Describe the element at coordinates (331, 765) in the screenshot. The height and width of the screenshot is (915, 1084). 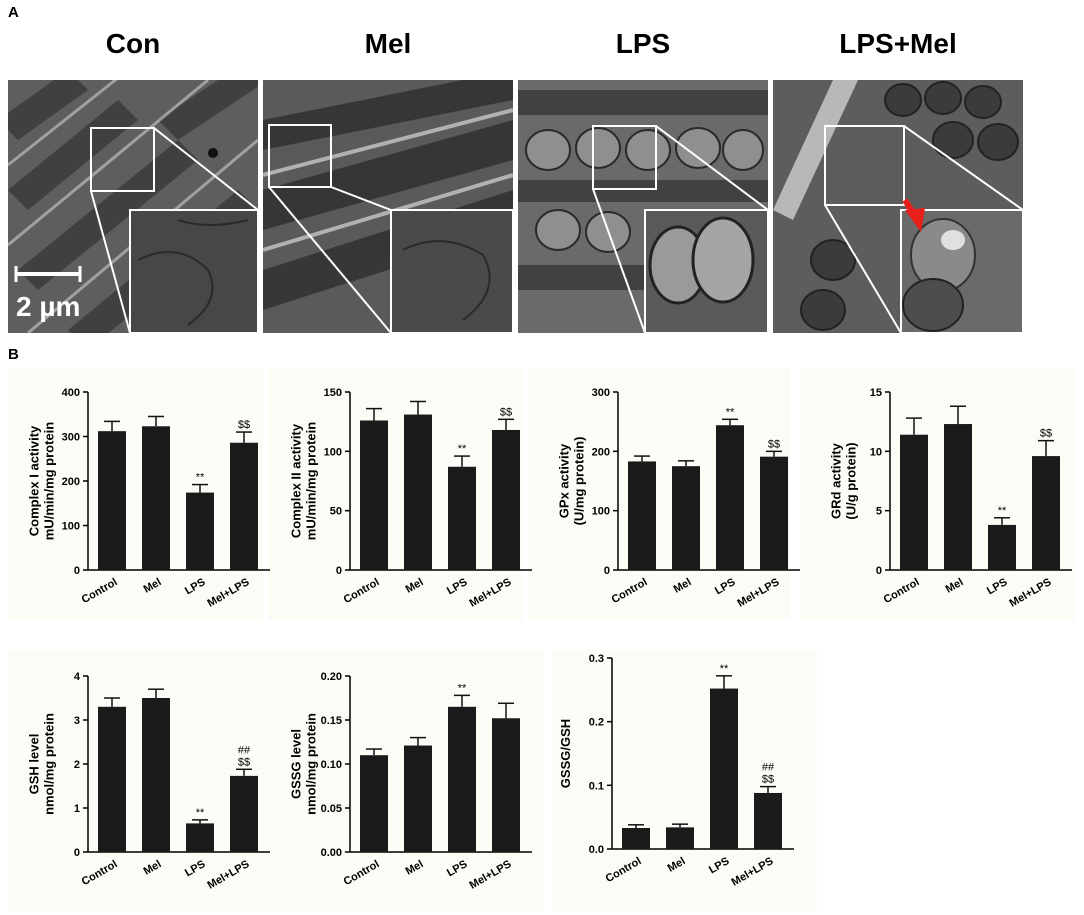
I see `y-tick-label: 0.10` at that location.